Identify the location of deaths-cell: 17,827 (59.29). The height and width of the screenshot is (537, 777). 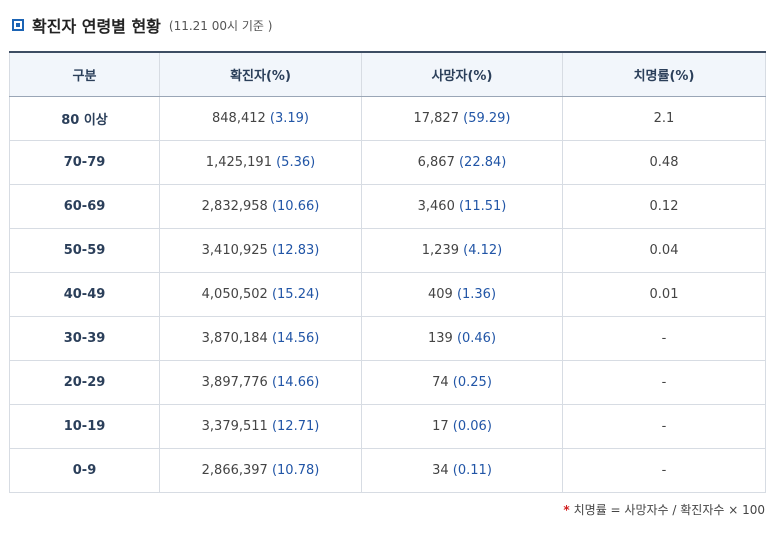
(462, 118).